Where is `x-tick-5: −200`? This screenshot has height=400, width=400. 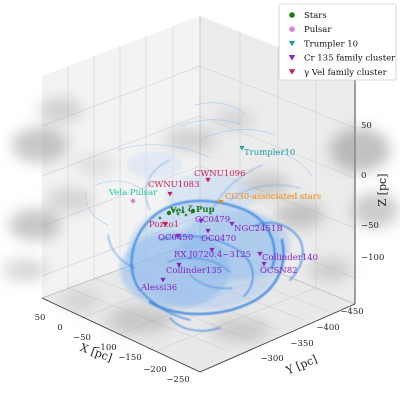
x-tick-5: −200 is located at coordinates (154, 370).